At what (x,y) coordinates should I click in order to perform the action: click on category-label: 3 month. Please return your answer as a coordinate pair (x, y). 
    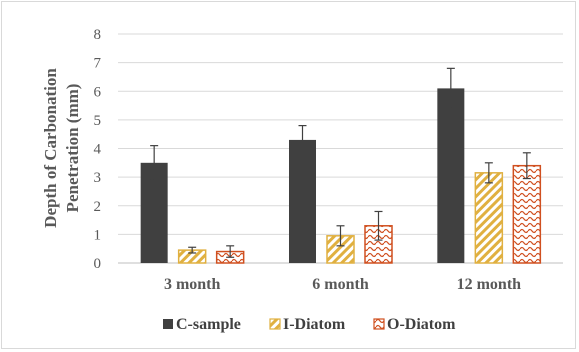
    Looking at the image, I should click on (192, 284).